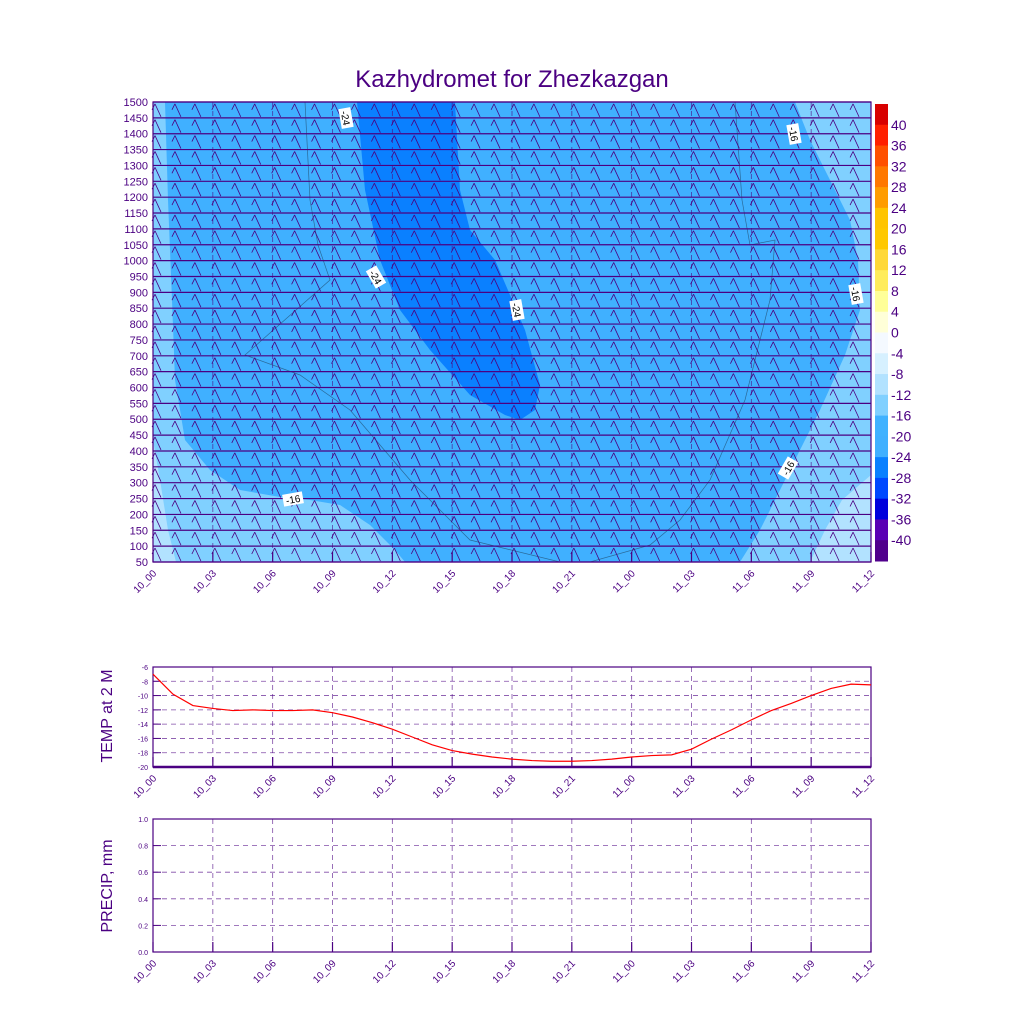 This screenshot has height=1024, width=1024. I want to click on colorbar-label: -40, so click(901, 540).